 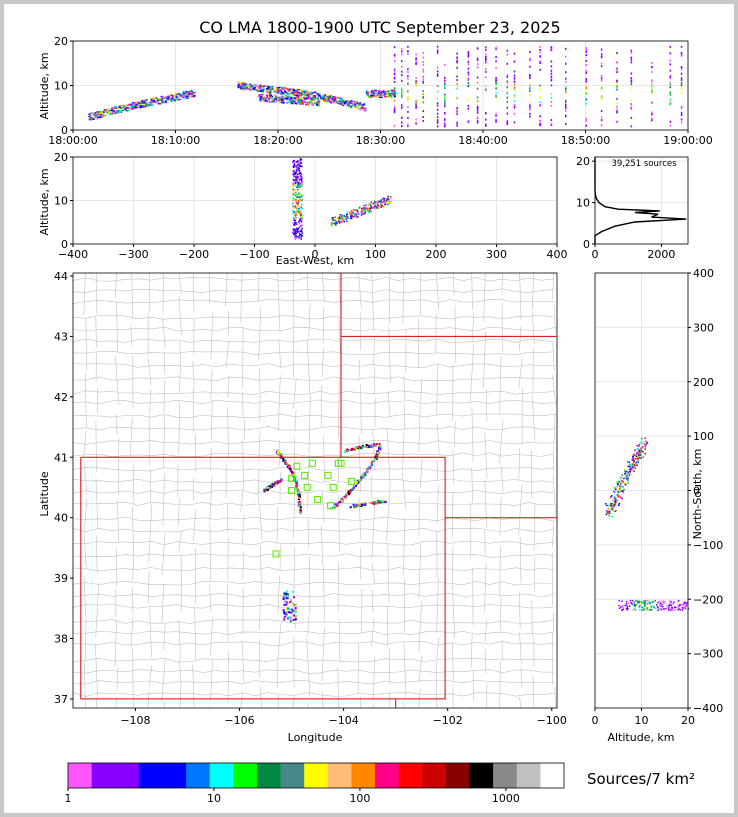 I want to click on hist-tick-label: 0, so click(x=595, y=254).